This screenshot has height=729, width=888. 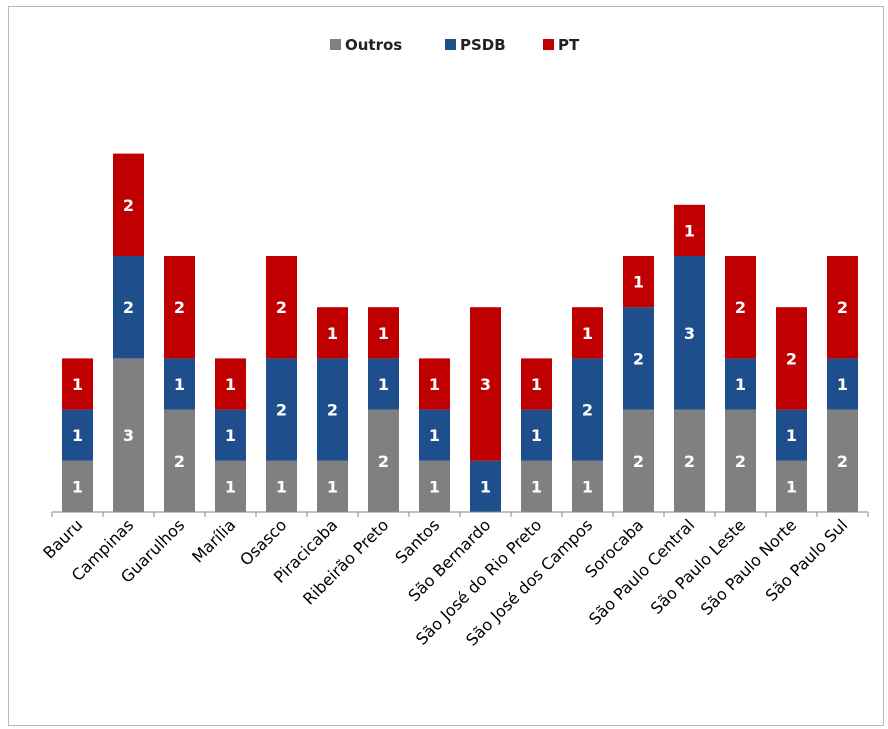 I want to click on bar-sao-paulo-sul-pt, so click(x=842, y=307).